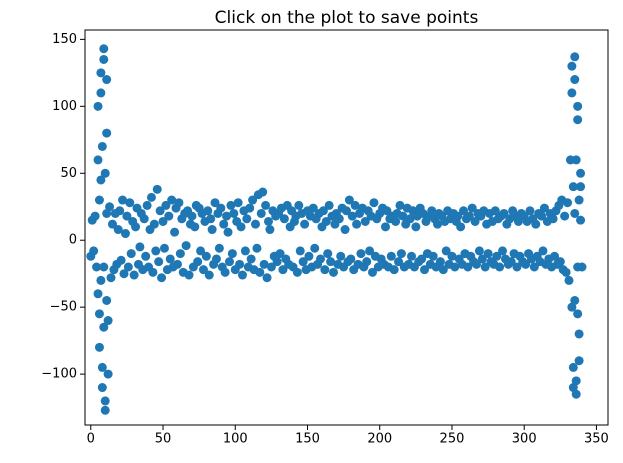 This screenshot has width=623, height=463. Describe the element at coordinates (379, 439) in the screenshot. I see `x-tick-label: 200` at that location.